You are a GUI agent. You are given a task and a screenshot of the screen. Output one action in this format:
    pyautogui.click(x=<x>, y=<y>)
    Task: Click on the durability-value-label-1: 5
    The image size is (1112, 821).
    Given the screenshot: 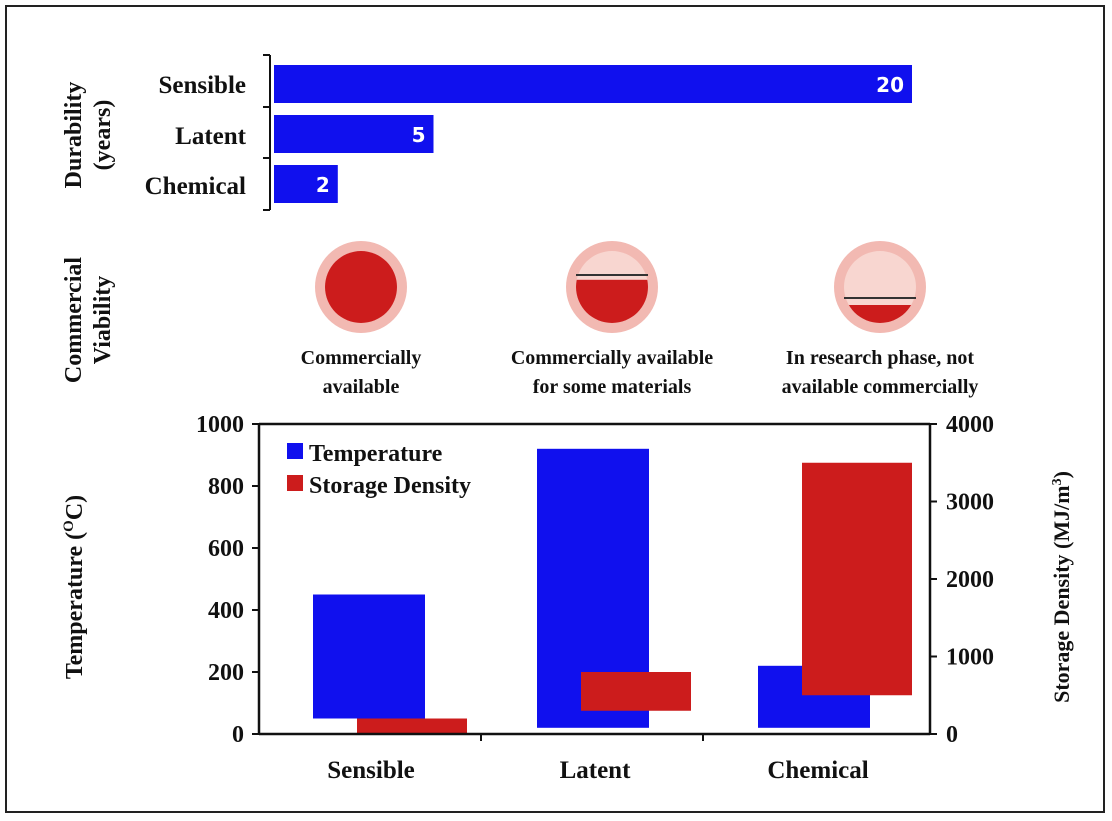 What is the action you would take?
    pyautogui.click(x=419, y=135)
    